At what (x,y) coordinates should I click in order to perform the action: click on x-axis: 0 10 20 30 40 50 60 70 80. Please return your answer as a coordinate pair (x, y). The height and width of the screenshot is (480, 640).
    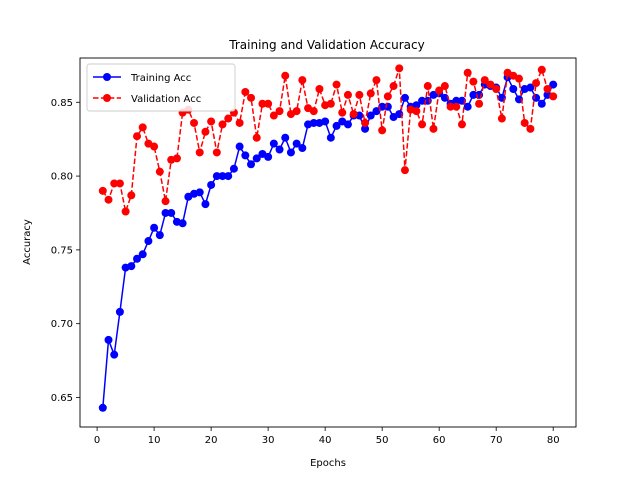
    Looking at the image, I should click on (327, 436).